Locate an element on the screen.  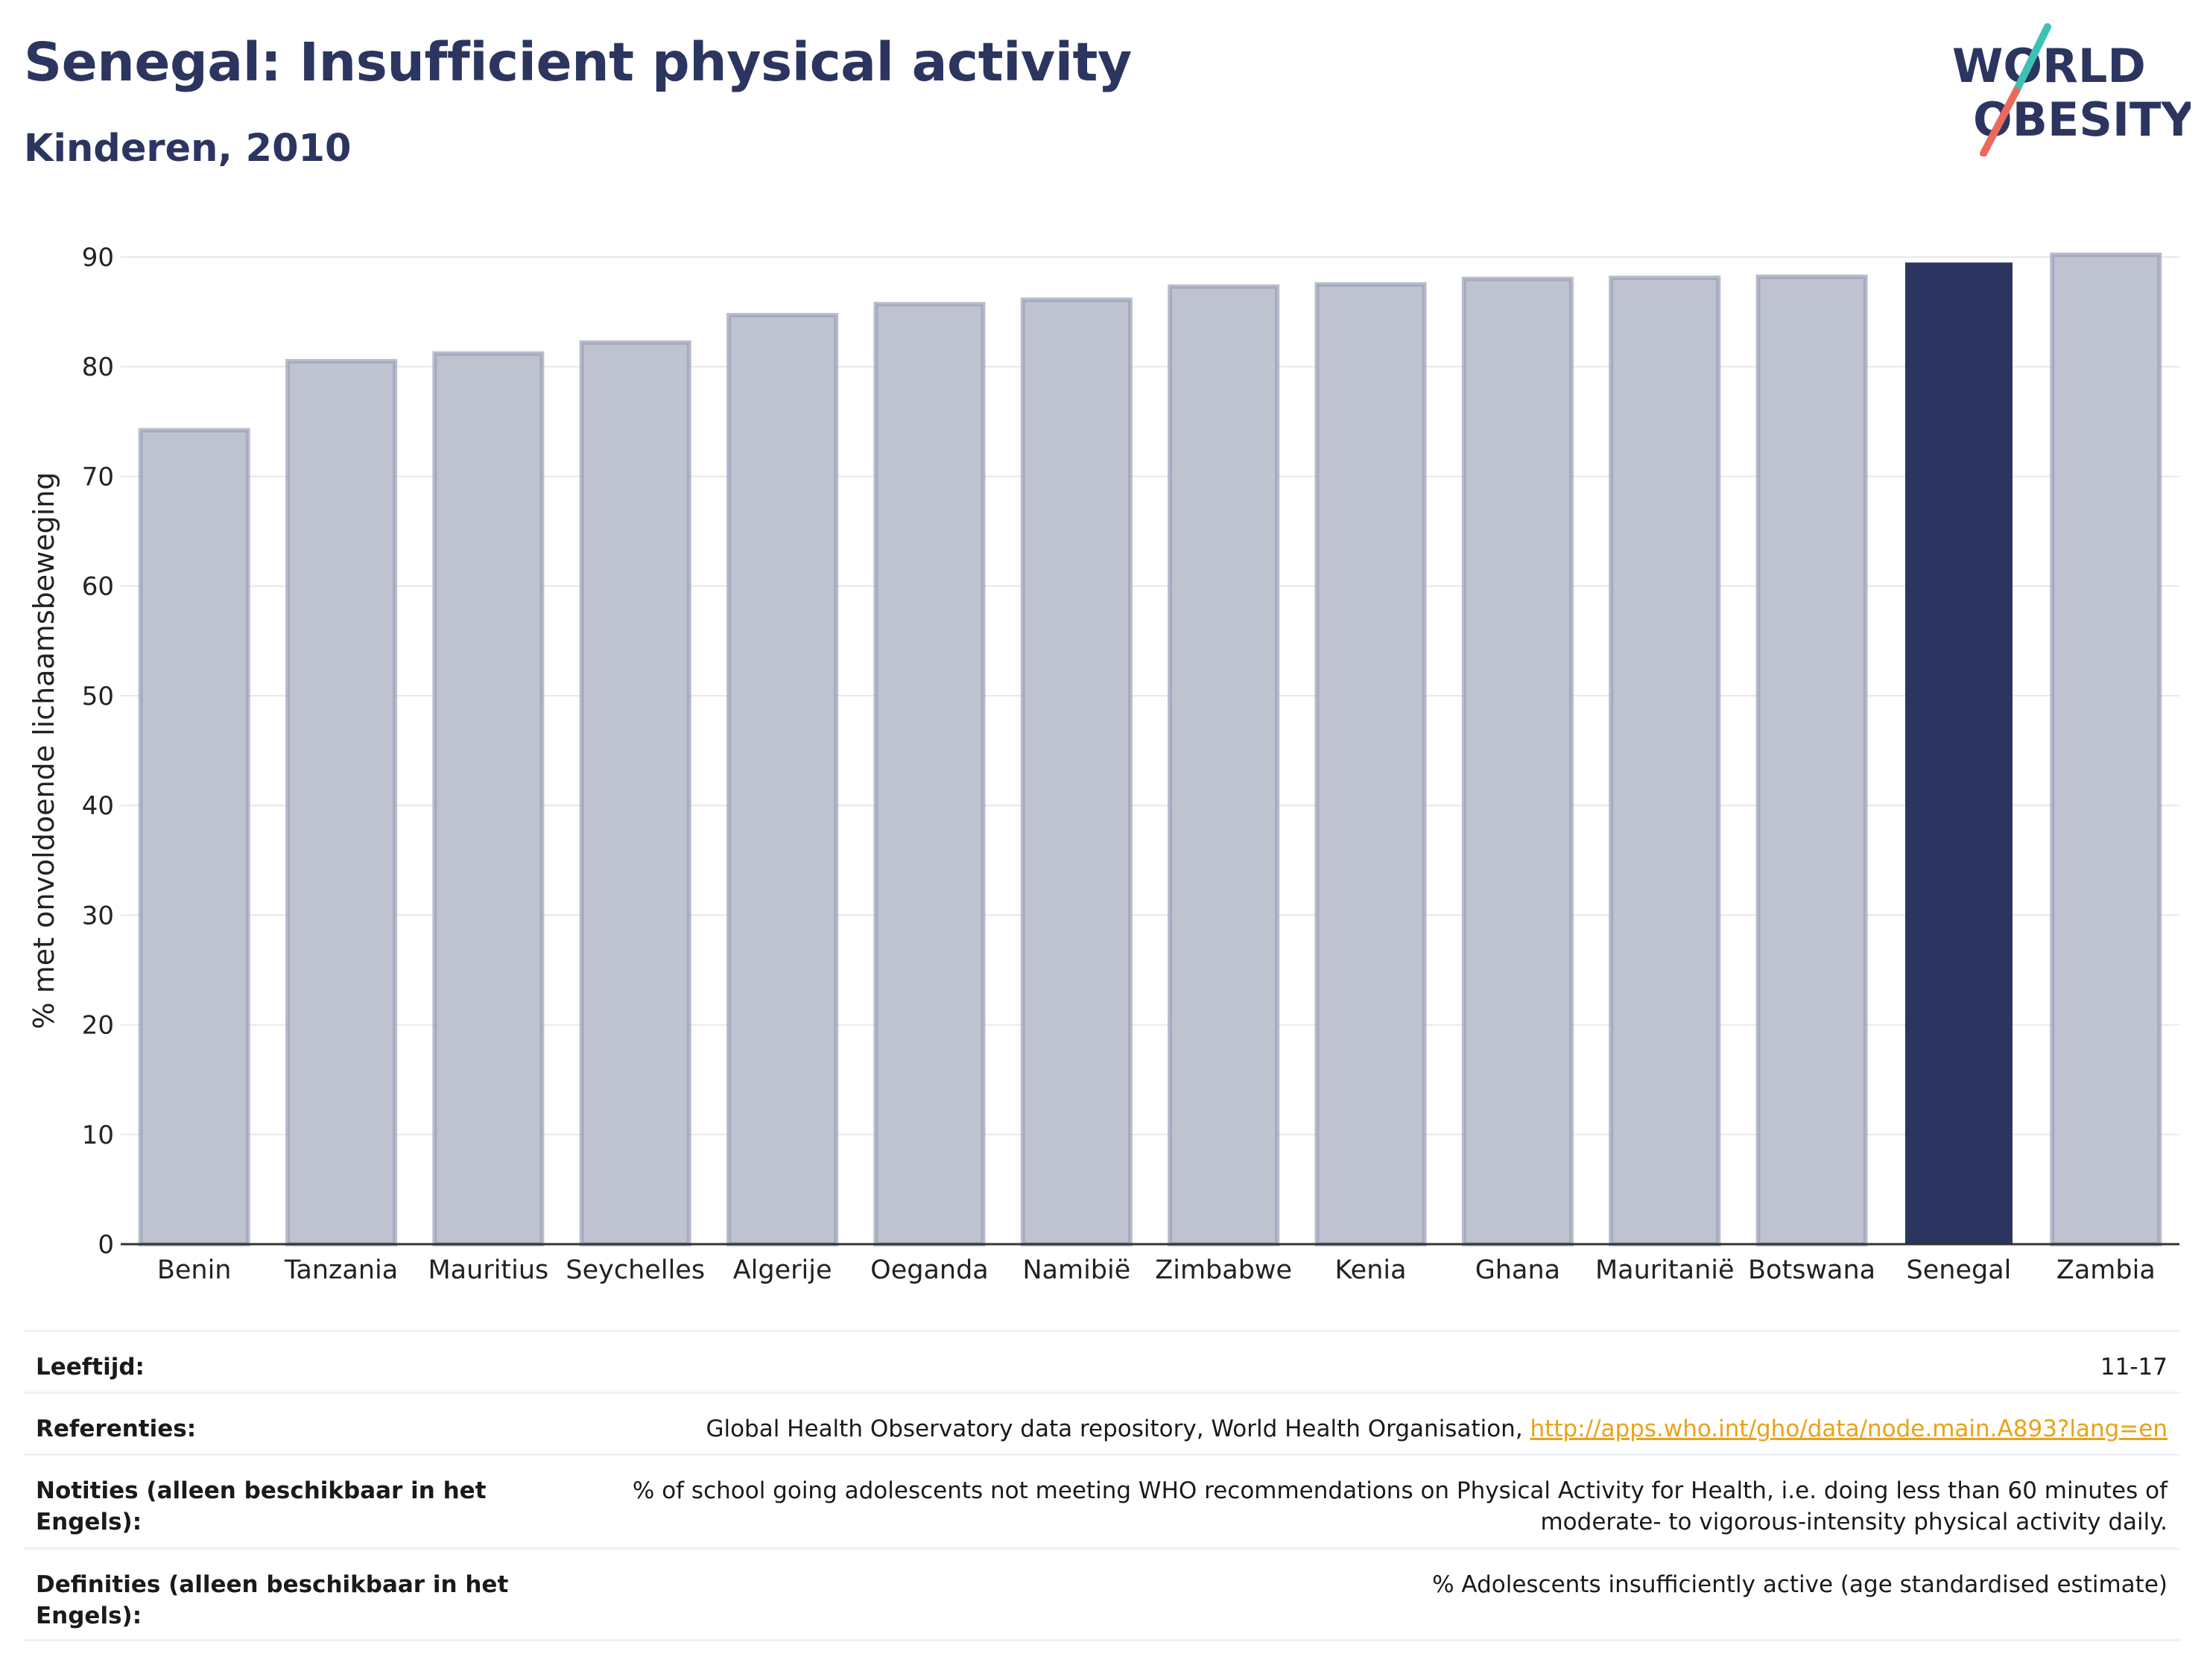
chart-subtitle: Kinderen, 2010 is located at coordinates (188, 149).